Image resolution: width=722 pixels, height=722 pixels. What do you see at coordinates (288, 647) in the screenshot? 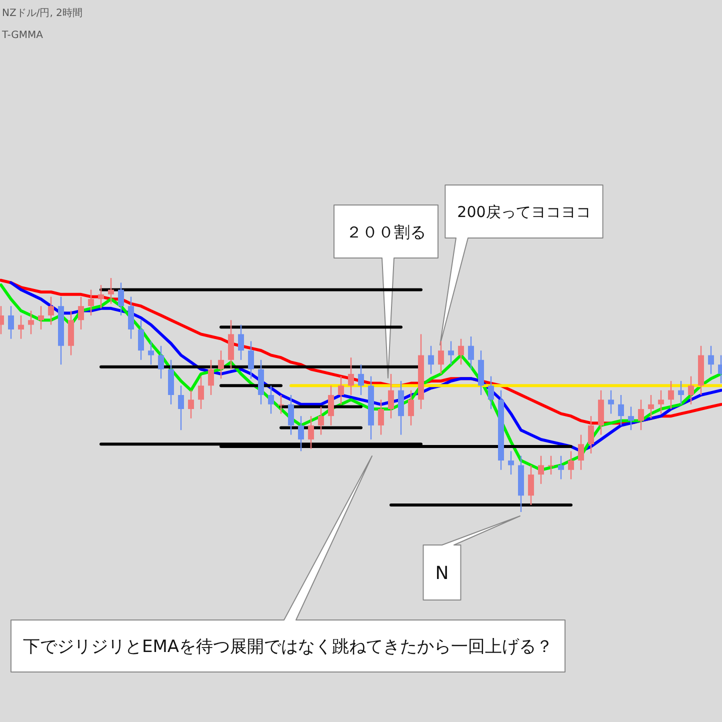
I see `text: 下でジリジリとEMAを待つ展開ではなく跳ねてきたから一回上げる？` at bounding box center [288, 647].